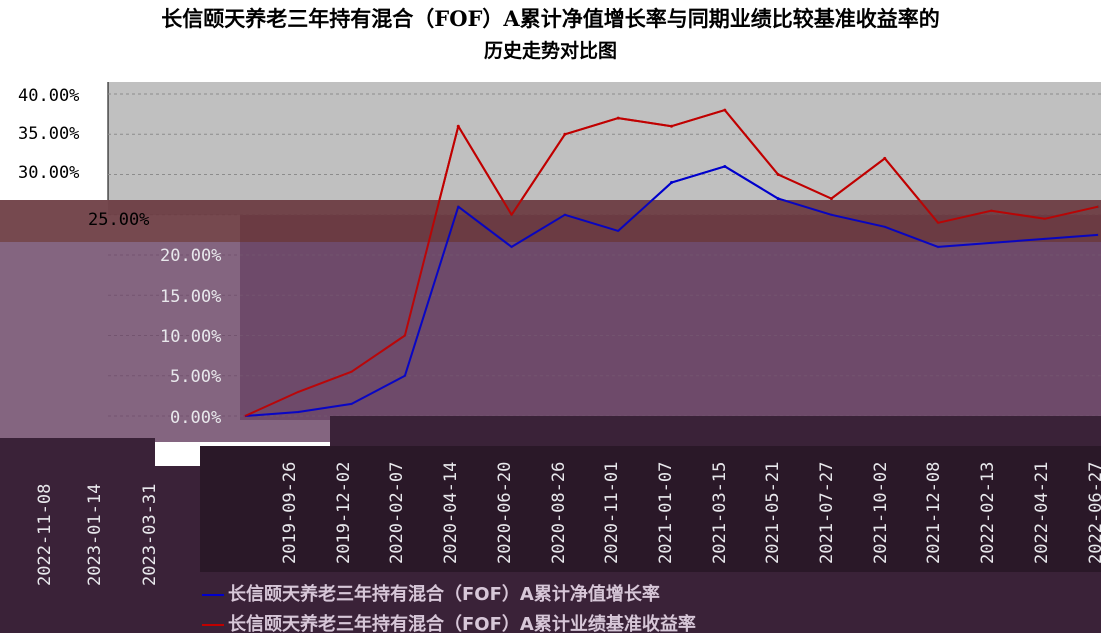  I want to click on xtick-label-9: 2021-05-21, so click(773, 512).